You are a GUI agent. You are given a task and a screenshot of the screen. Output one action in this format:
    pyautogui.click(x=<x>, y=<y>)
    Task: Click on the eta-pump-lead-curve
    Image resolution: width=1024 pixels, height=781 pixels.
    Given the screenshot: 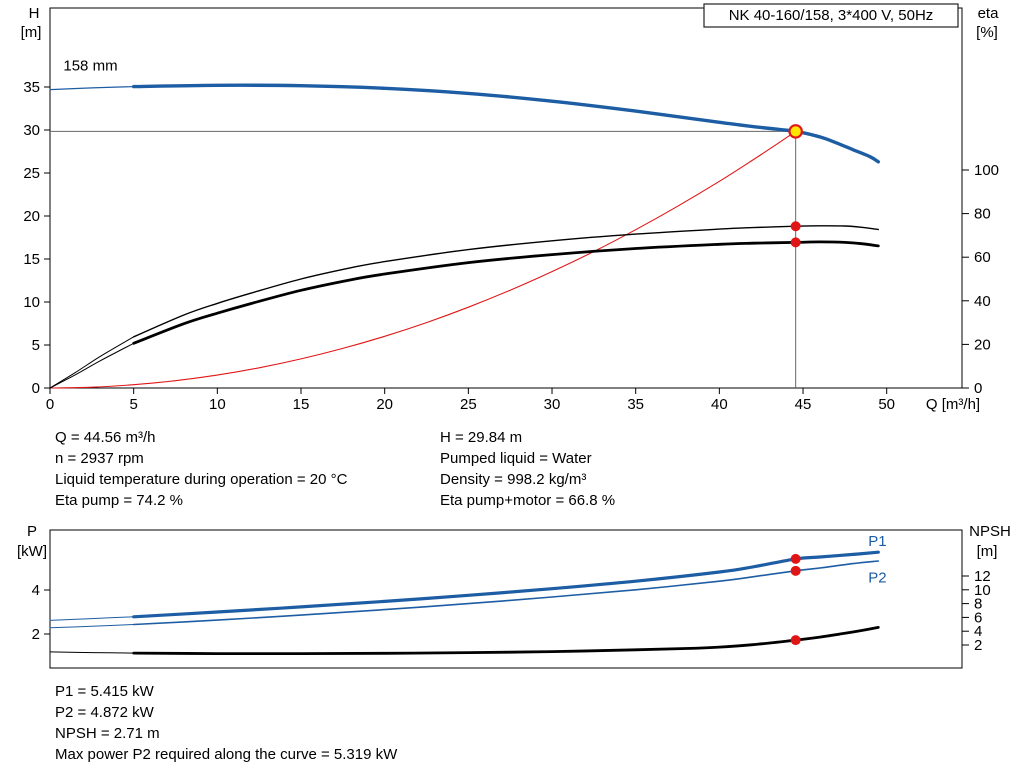 What is the action you would take?
    pyautogui.click(x=92, y=362)
    